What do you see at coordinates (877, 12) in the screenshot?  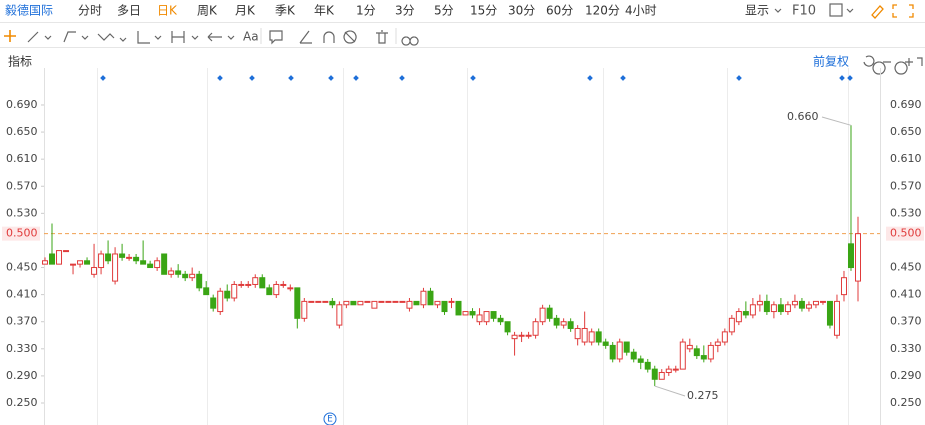 I see `draw-icon` at bounding box center [877, 12].